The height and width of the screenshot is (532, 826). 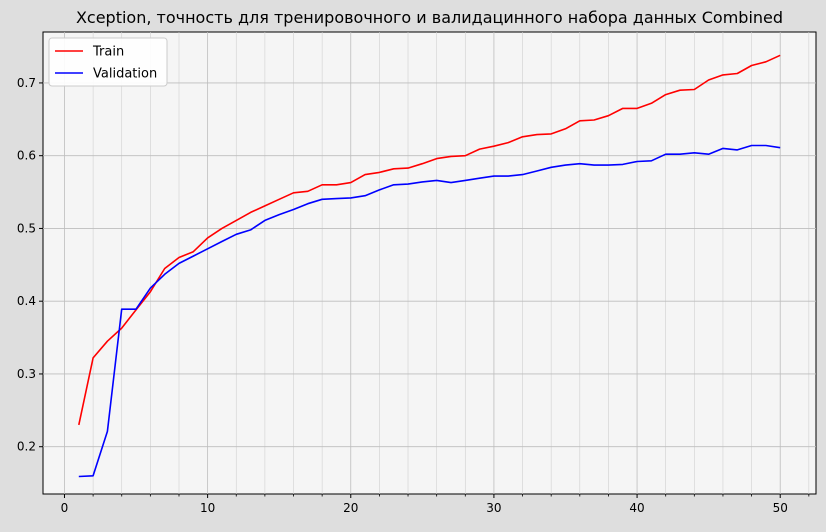 What do you see at coordinates (636, 508) in the screenshot?
I see `x-tick-label: 40` at bounding box center [636, 508].